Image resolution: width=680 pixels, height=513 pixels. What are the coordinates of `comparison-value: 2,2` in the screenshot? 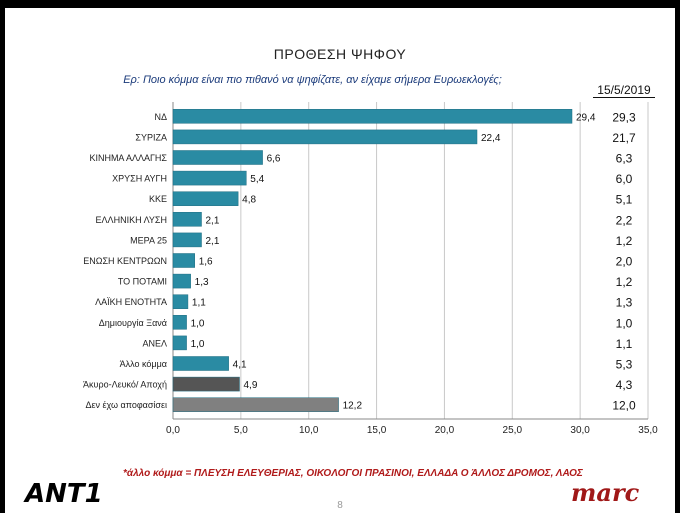 It's located at (624, 220).